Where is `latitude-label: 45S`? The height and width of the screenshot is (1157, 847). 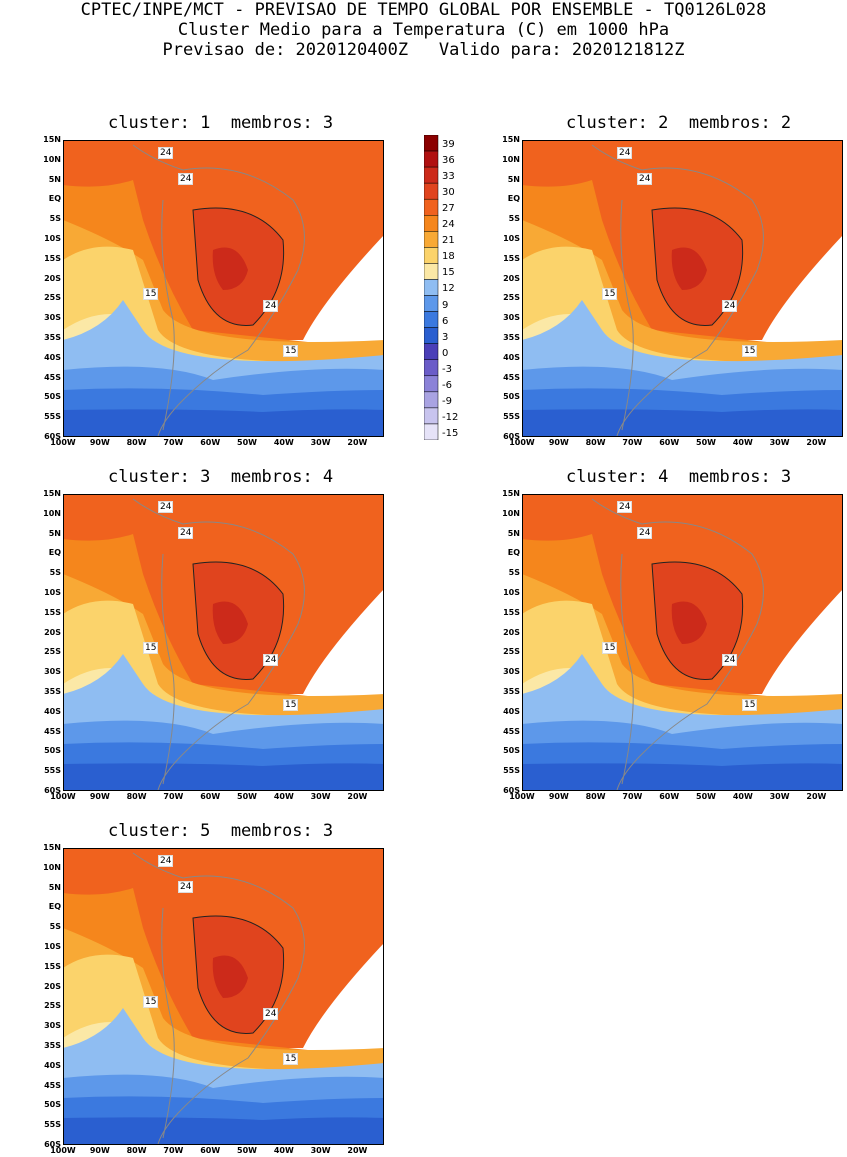
latitude-label: 45S is located at coordinates (52, 377).